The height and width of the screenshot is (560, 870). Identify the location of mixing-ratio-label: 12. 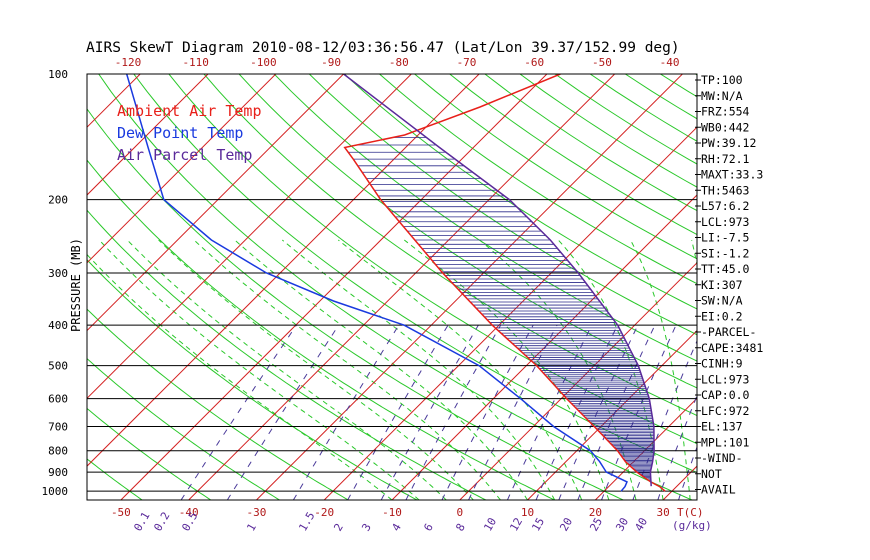
(516, 525).